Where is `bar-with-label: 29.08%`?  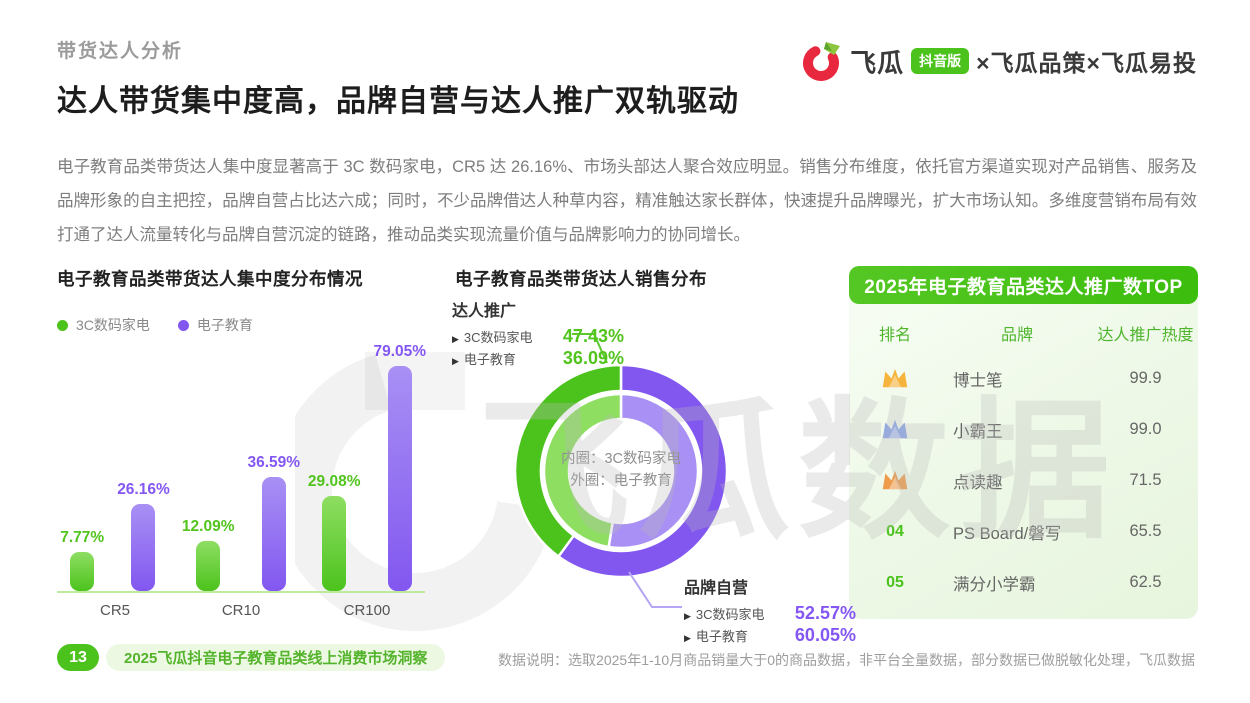 bar-with-label: 29.08% is located at coordinates (334, 532).